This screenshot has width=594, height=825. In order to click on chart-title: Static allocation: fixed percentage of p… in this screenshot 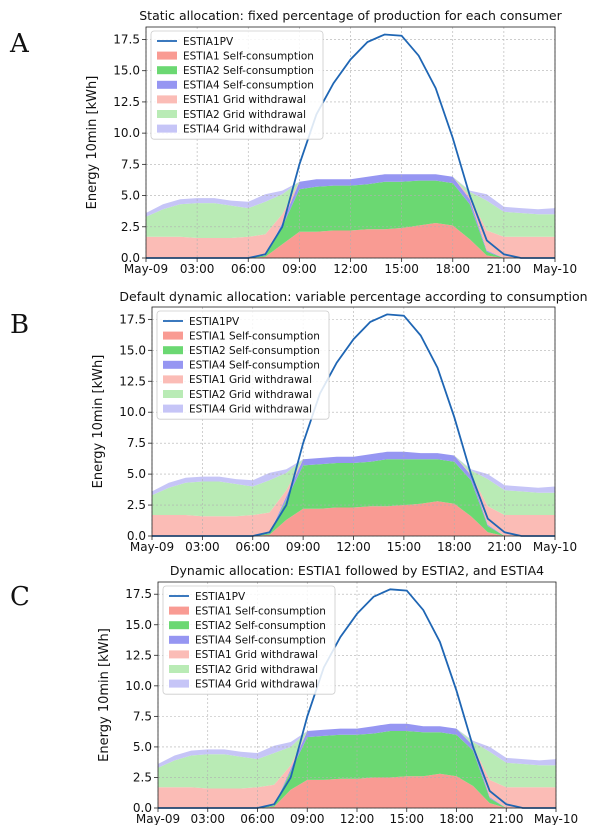, I will do `click(350, 15)`.